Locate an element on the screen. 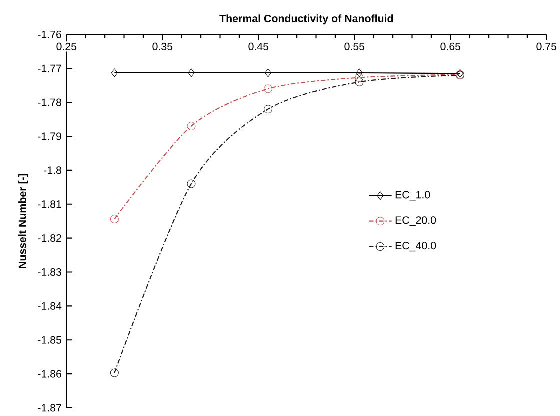 The width and height of the screenshot is (560, 416). y-axis-title: Nusselt Number [-] is located at coordinates (23, 221).